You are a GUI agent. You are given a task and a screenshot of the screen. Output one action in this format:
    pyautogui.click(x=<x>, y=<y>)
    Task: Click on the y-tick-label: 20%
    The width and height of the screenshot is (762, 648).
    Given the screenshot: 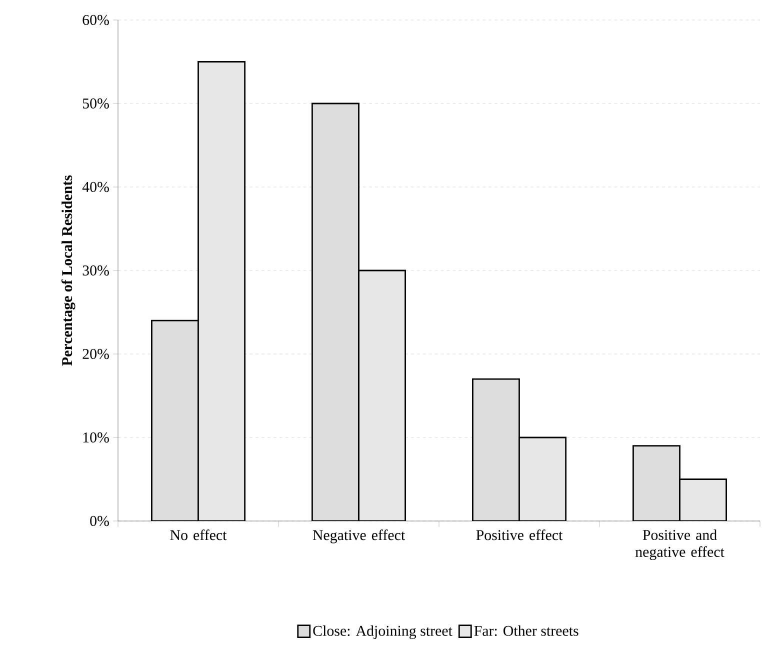 What is the action you would take?
    pyautogui.click(x=95, y=354)
    